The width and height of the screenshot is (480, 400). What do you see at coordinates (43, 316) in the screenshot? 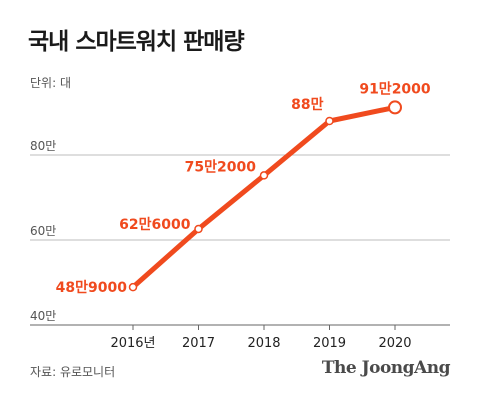
I see `y-tick-label: 40만` at bounding box center [43, 316].